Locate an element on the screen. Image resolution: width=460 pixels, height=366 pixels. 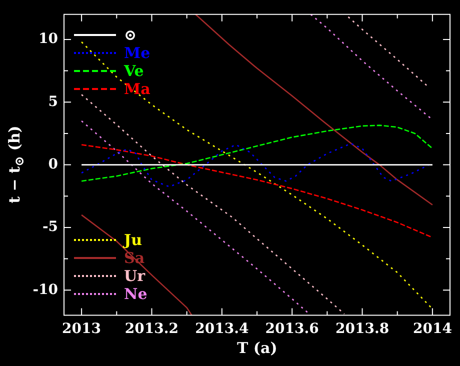
y-tick-label: 0 is located at coordinates (53, 164).